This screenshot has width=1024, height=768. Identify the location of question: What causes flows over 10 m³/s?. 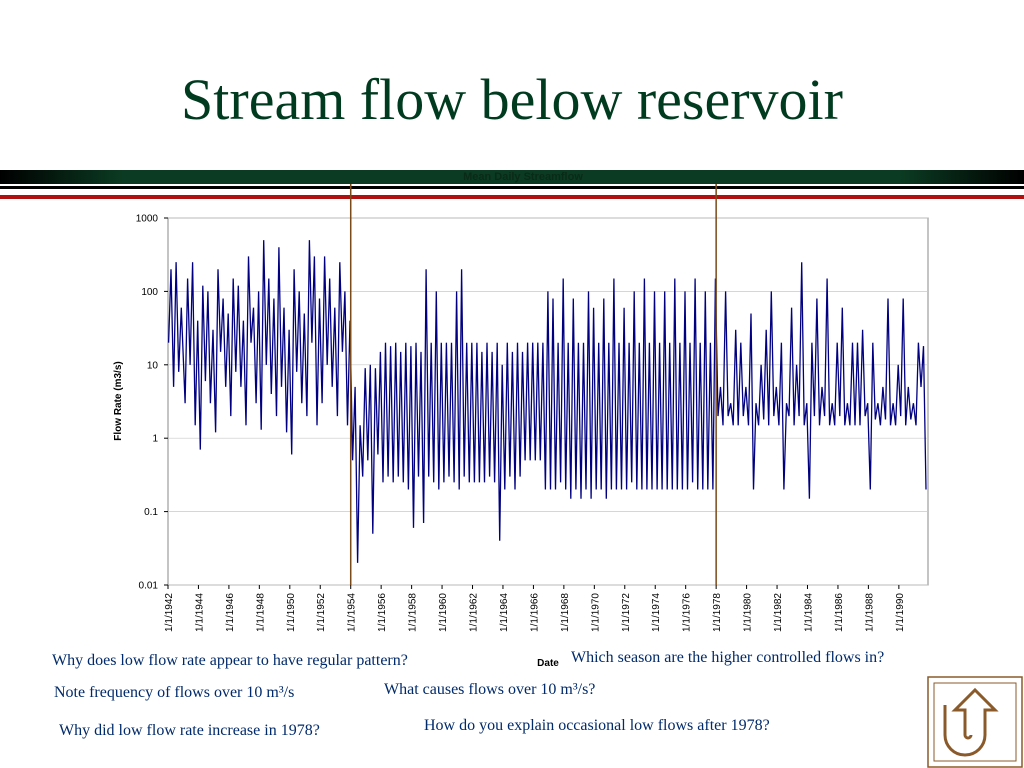
(490, 689).